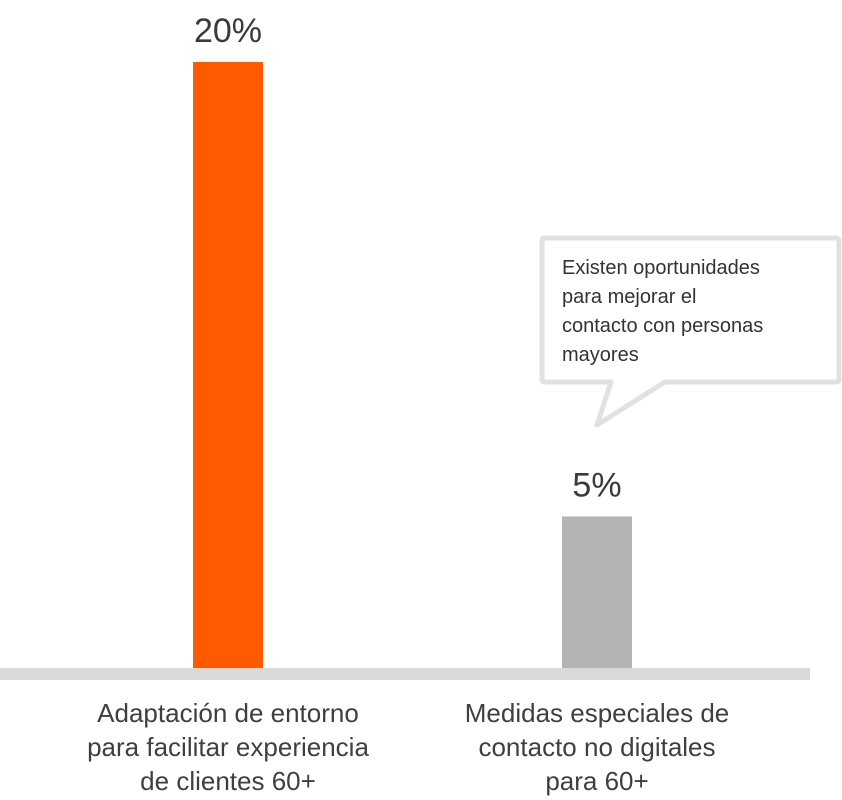 This screenshot has width=842, height=800. Describe the element at coordinates (596, 486) in the screenshot. I see `value-label-1: 5%` at that location.